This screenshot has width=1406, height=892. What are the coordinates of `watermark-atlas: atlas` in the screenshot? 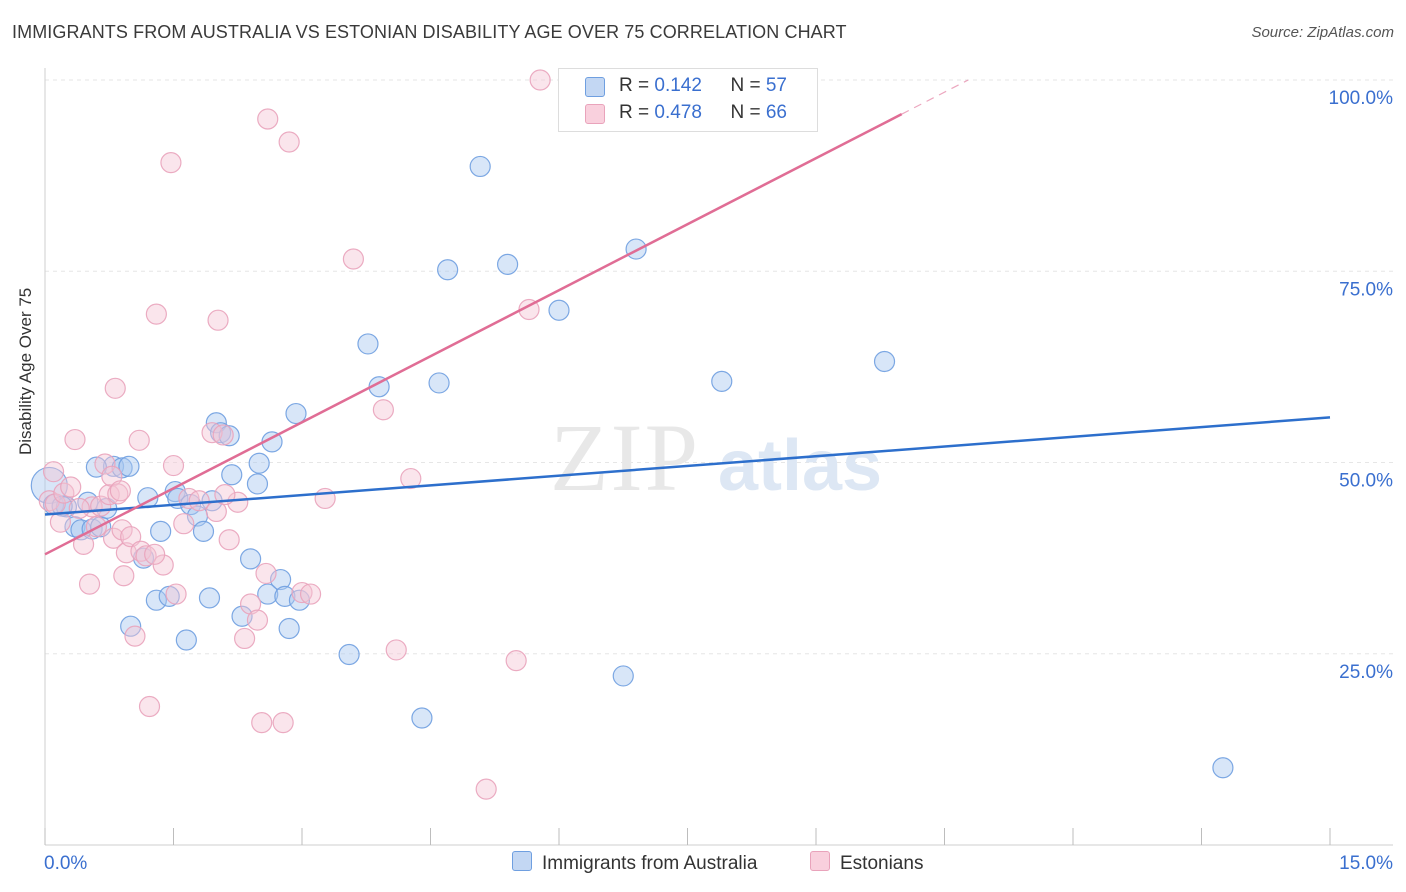 It's located at (800, 466).